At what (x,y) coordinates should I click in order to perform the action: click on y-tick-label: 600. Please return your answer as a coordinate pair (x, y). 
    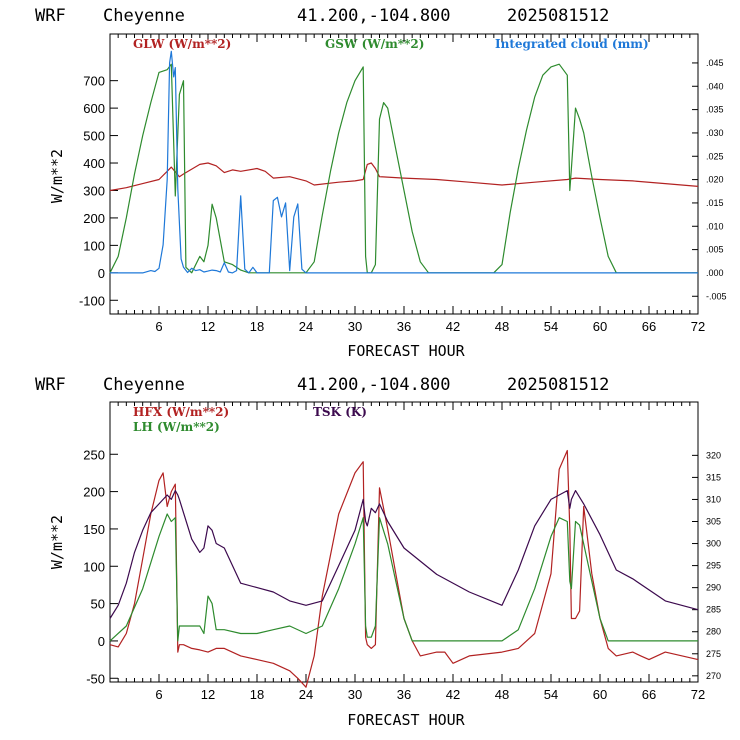
    Looking at the image, I should click on (94, 108).